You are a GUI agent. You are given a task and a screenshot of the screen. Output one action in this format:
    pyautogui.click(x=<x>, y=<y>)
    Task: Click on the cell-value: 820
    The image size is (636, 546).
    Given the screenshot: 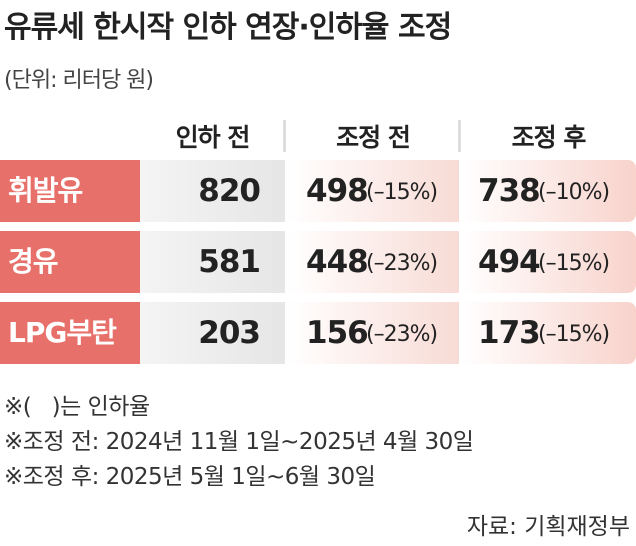 What is the action you would take?
    pyautogui.click(x=229, y=191)
    